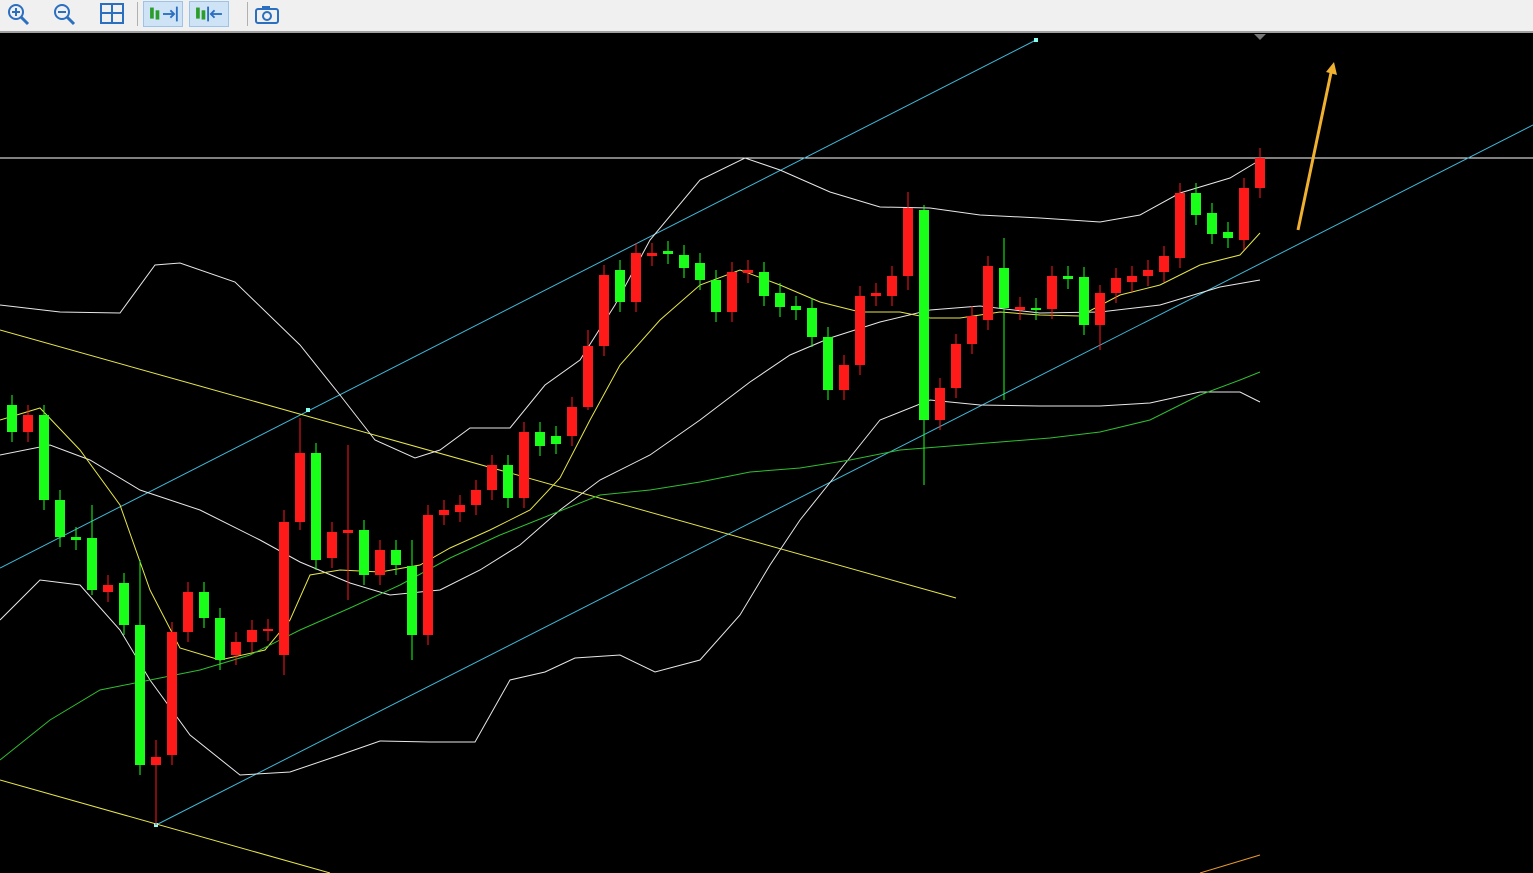 The height and width of the screenshot is (873, 1533). What do you see at coordinates (112, 14) in the screenshot?
I see `tile-button` at bounding box center [112, 14].